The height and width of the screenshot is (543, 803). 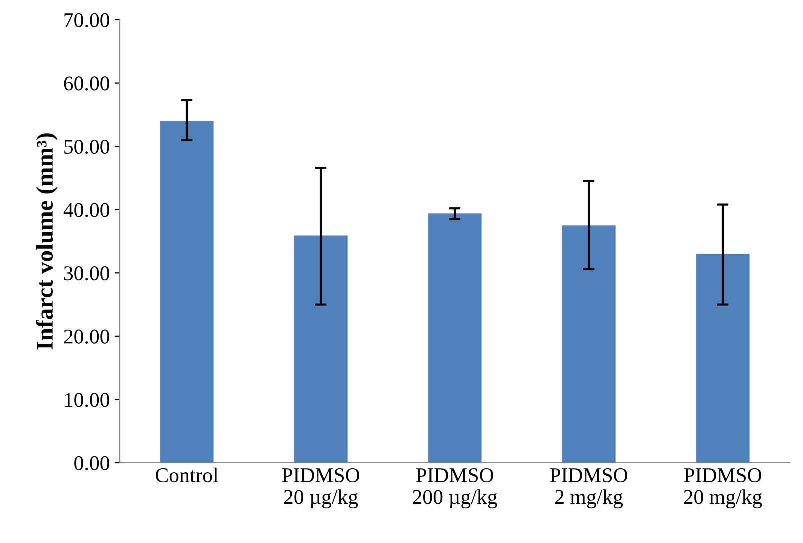 What do you see at coordinates (589, 488) in the screenshot?
I see `x-tick-label: PIDMSO 2 mg/kg` at bounding box center [589, 488].